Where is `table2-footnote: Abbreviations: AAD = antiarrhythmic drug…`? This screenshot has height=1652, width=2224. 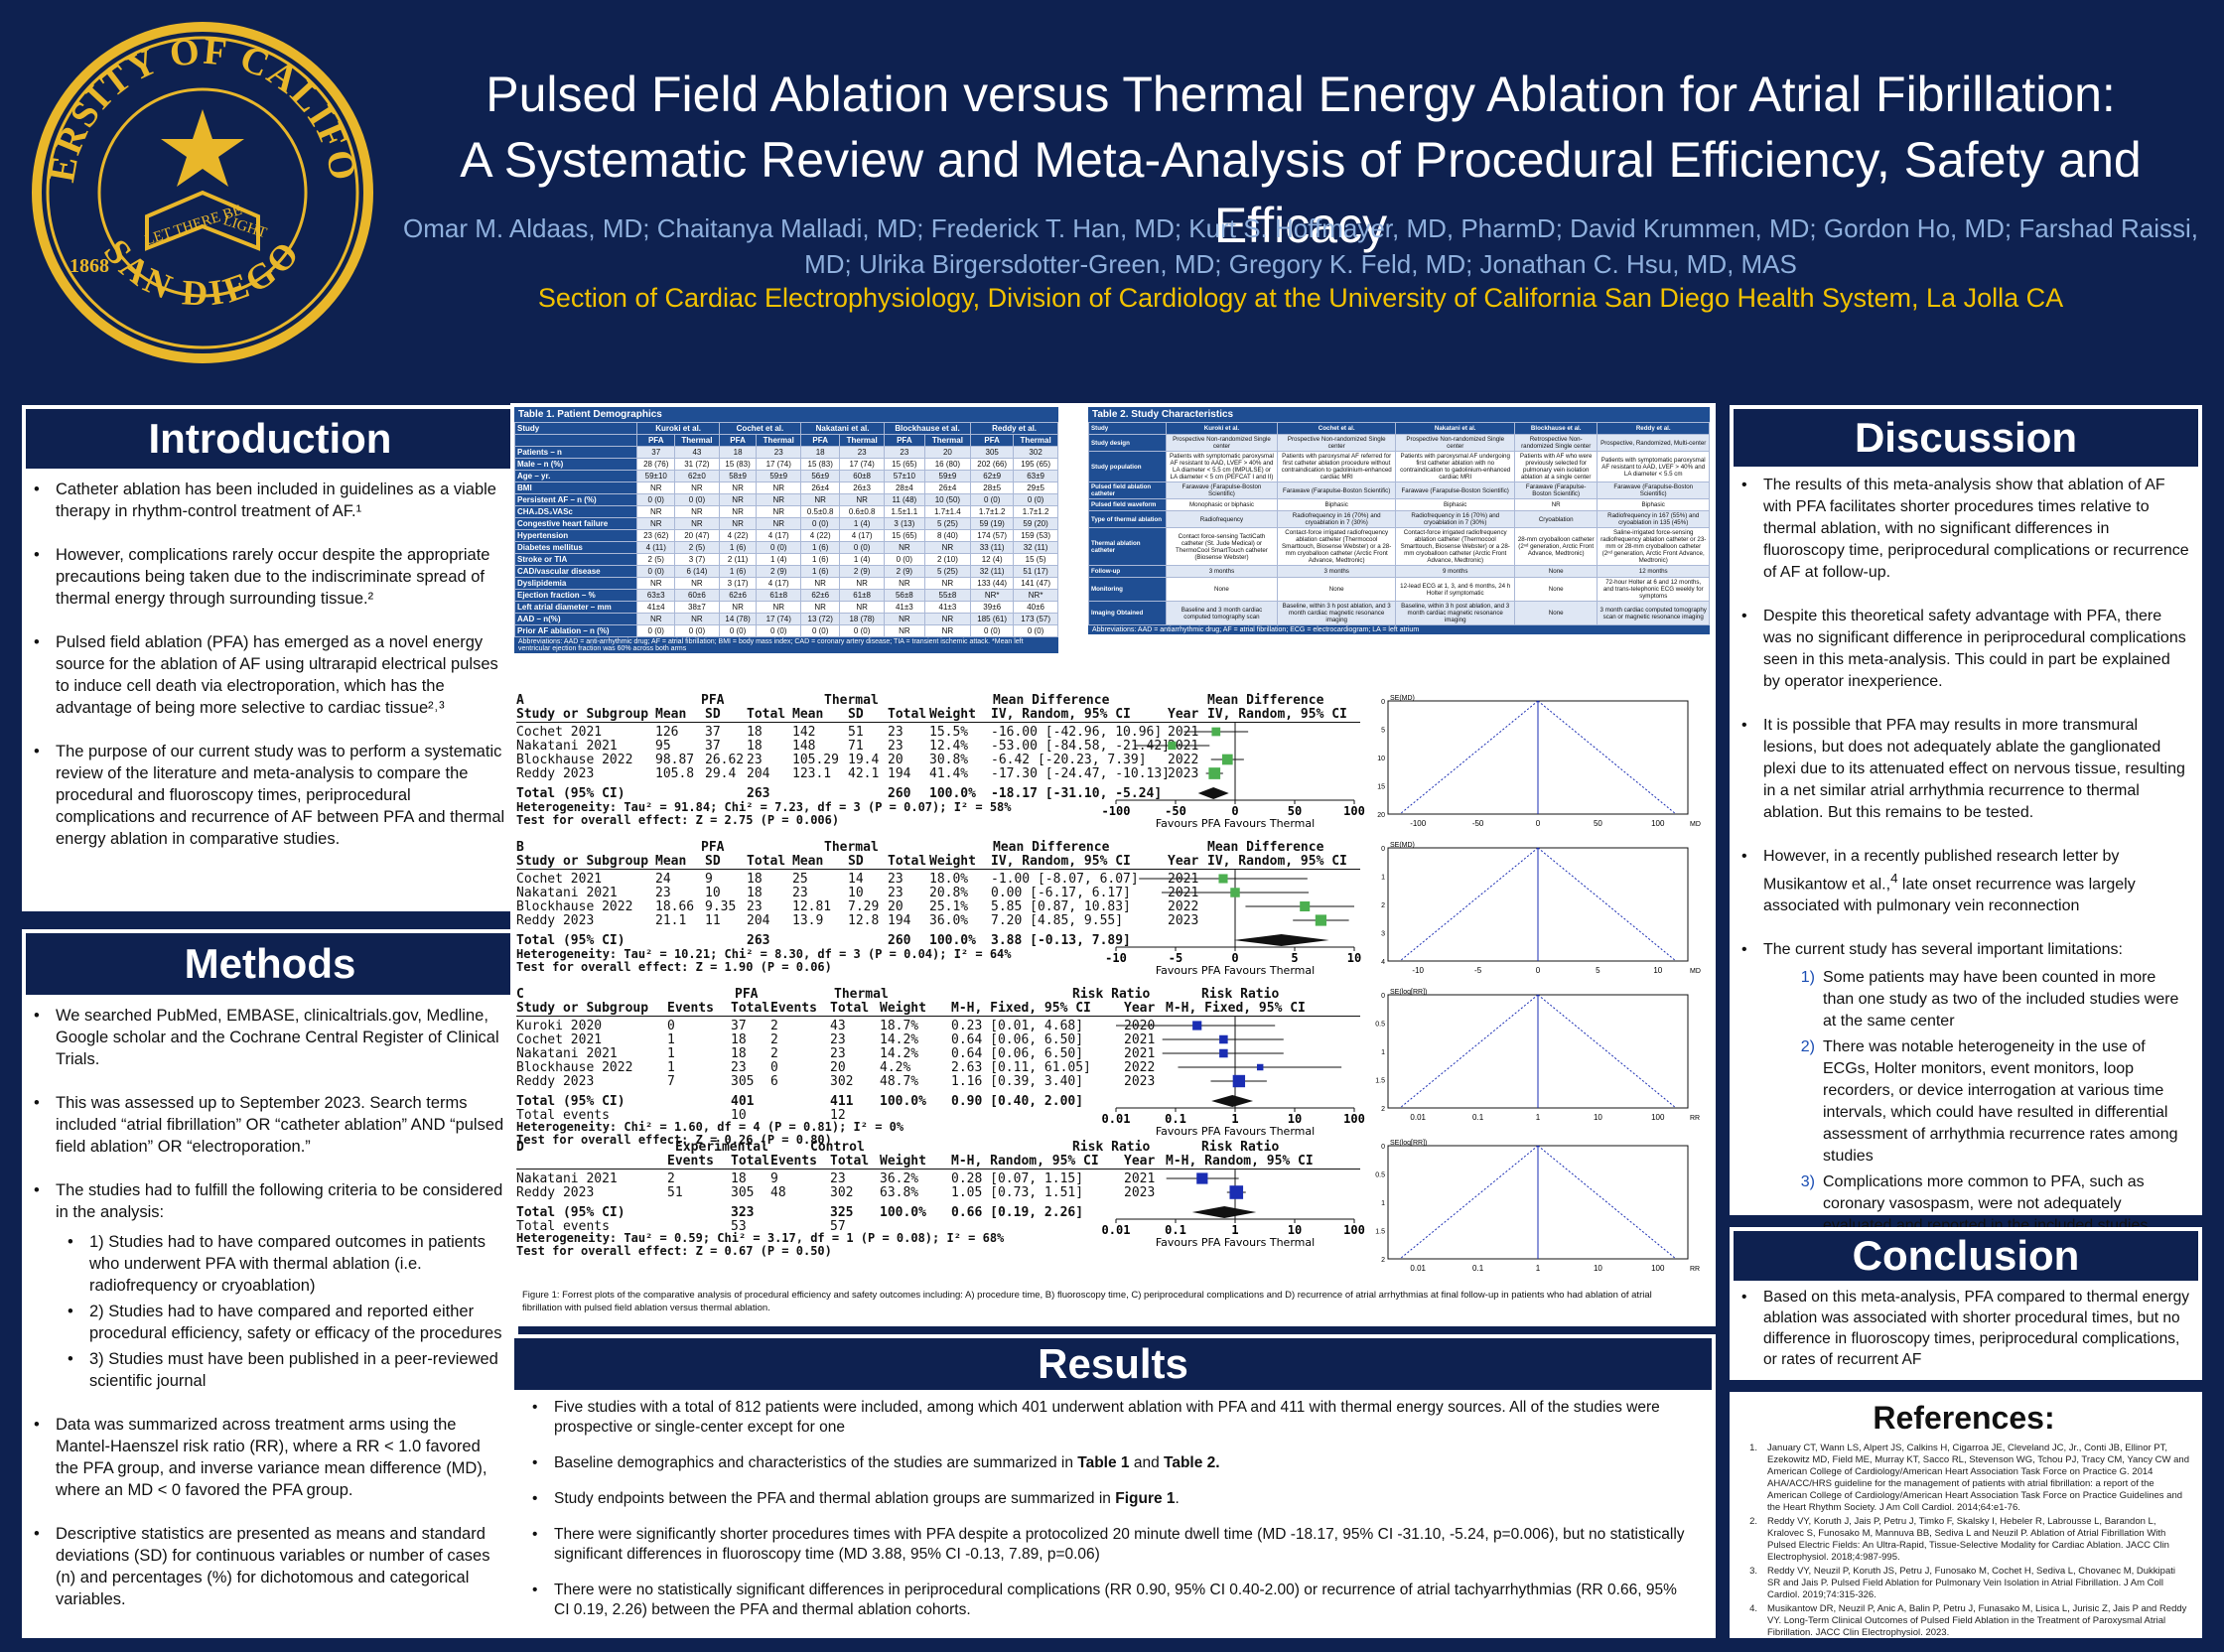 table2-footnote: Abbreviations: AAD = antiarrhythmic drug… is located at coordinates (1399, 630).